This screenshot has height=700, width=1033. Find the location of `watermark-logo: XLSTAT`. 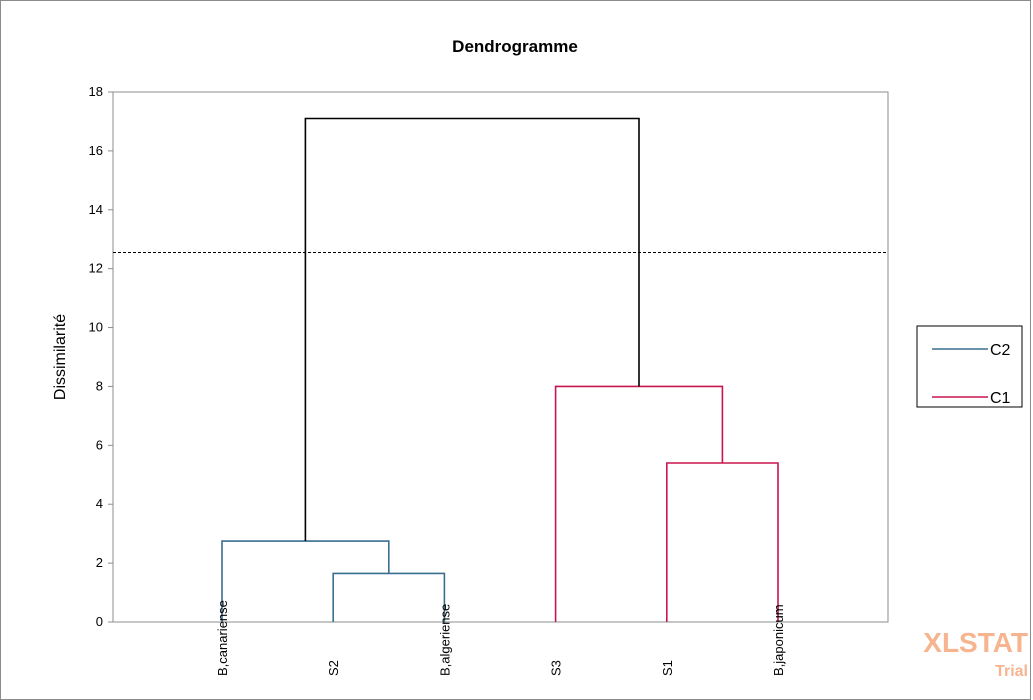

watermark-logo: XLSTAT is located at coordinates (975, 642).